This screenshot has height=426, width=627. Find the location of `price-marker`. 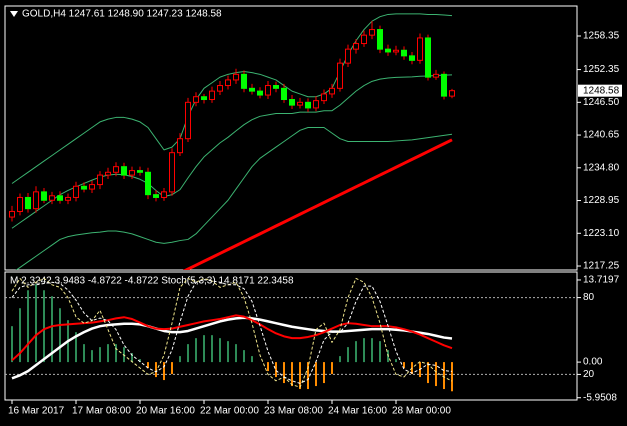

price-marker is located at coordinates (600, 90).